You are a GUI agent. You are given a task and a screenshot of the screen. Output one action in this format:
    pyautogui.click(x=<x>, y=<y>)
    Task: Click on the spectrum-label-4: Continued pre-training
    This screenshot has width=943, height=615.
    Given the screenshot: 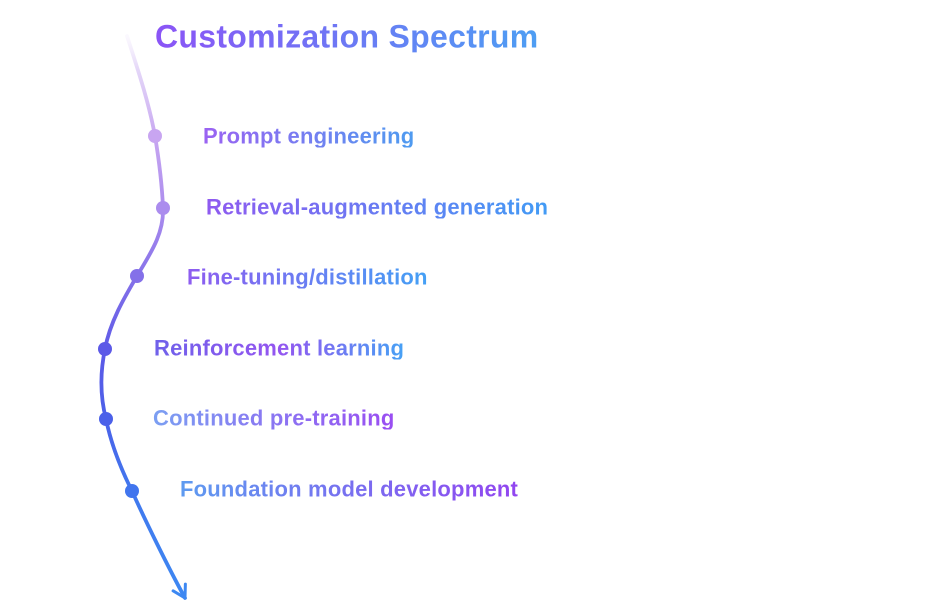 What is the action you would take?
    pyautogui.click(x=274, y=418)
    